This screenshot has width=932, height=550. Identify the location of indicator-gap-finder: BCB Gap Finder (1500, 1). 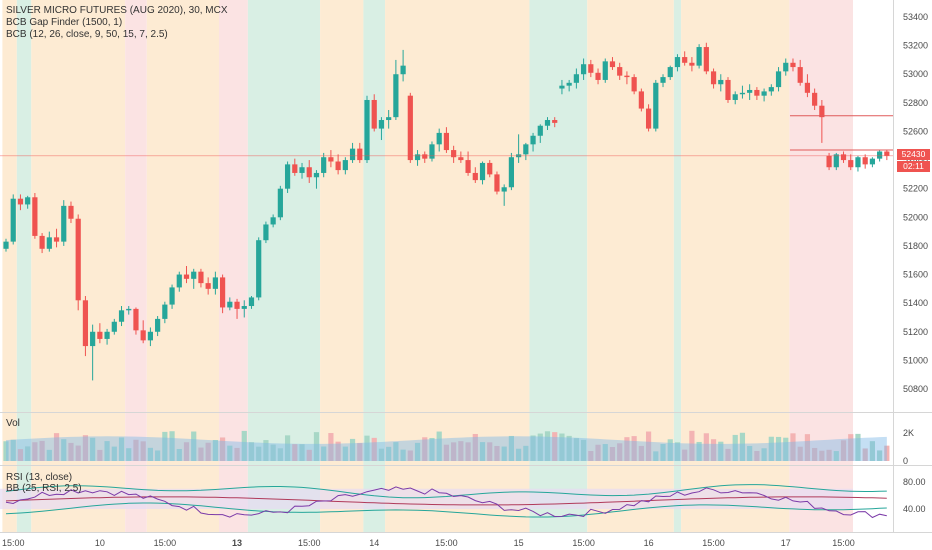
(64, 22).